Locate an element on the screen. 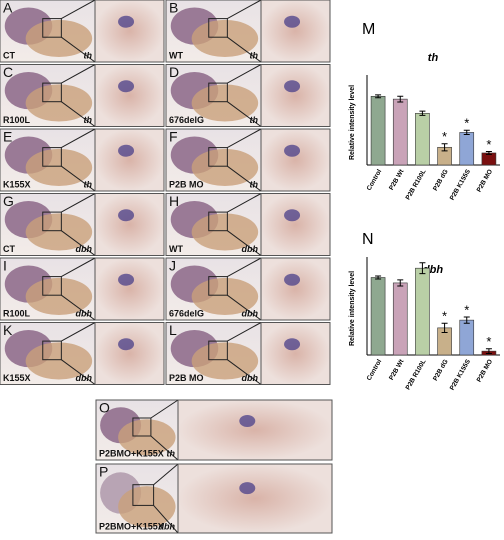 This screenshot has width=504, height=540. panel-letter: A is located at coordinates (8, 8).